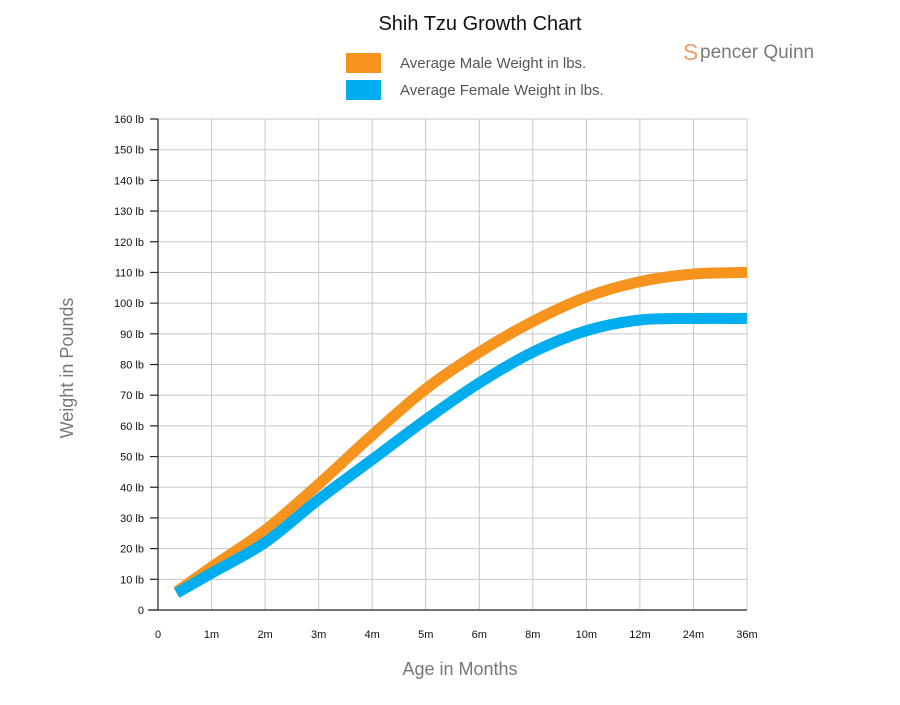 The width and height of the screenshot is (900, 705). I want to click on legend-swatch-male, so click(363, 63).